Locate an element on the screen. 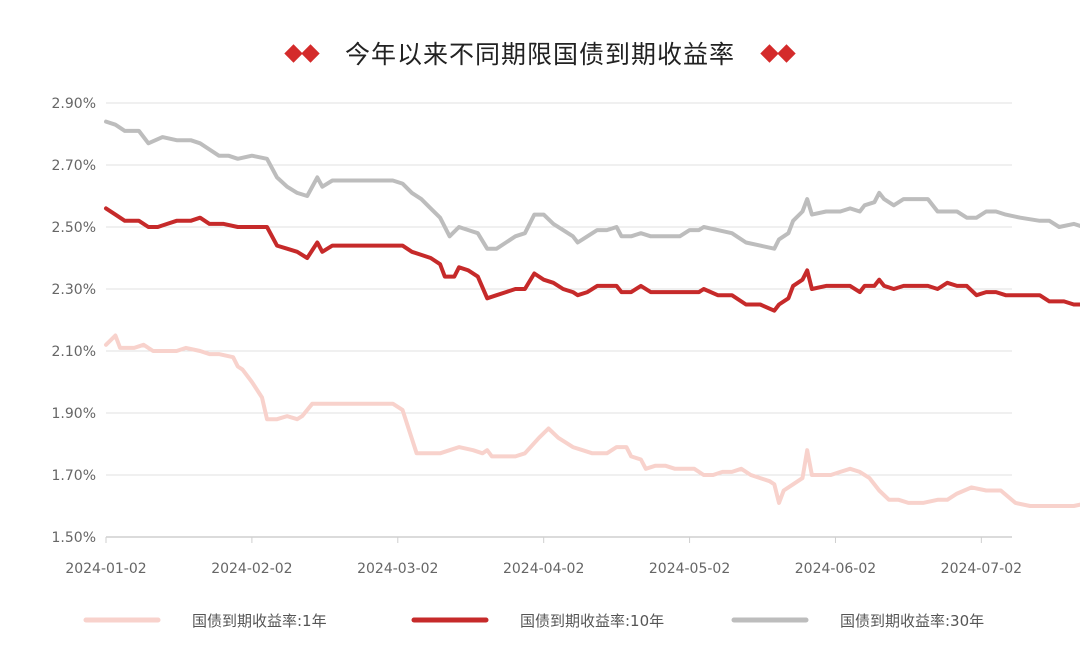  y-tick-label: 2.10% is located at coordinates (74, 352).